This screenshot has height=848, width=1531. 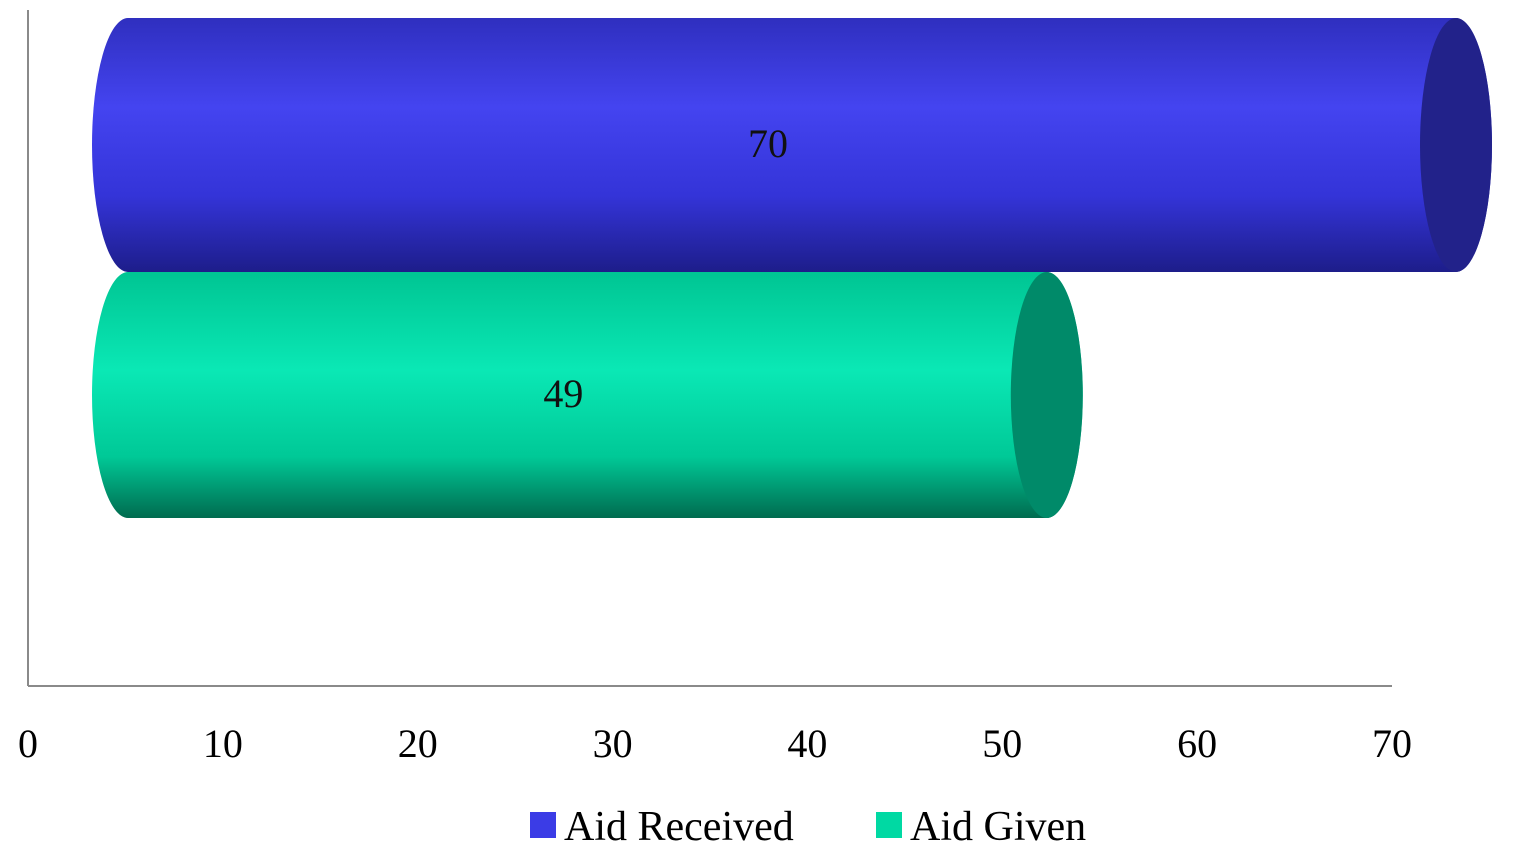 What do you see at coordinates (808, 826) in the screenshot?
I see `legend: Aid Received Aid Given` at bounding box center [808, 826].